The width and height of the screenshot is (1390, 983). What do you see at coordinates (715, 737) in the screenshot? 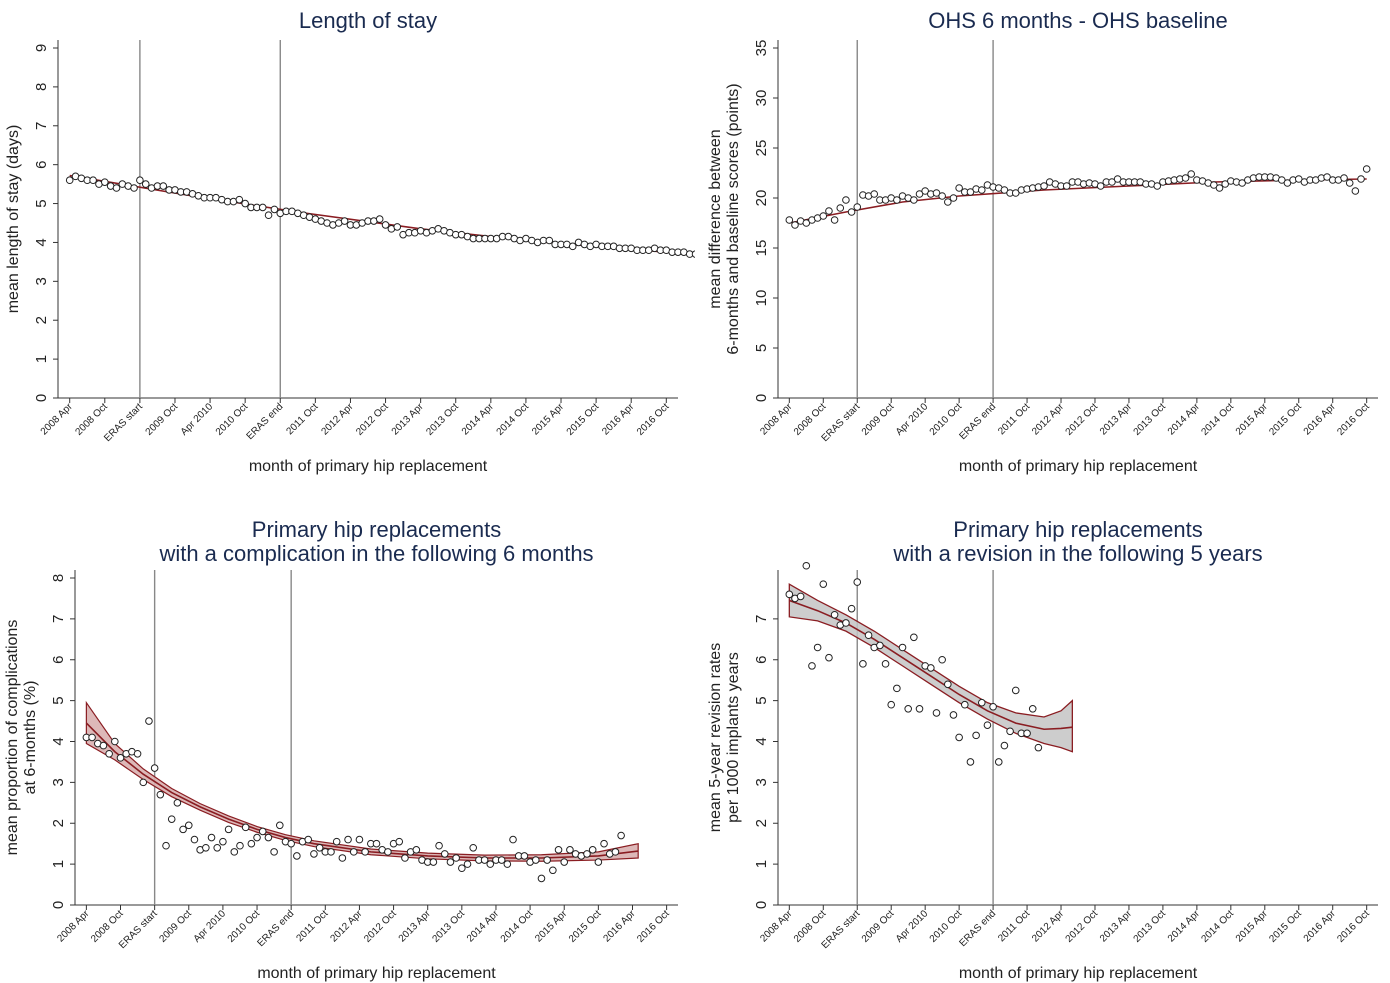
I see `y-axis-title: mean 5-year revision rates` at bounding box center [715, 737].